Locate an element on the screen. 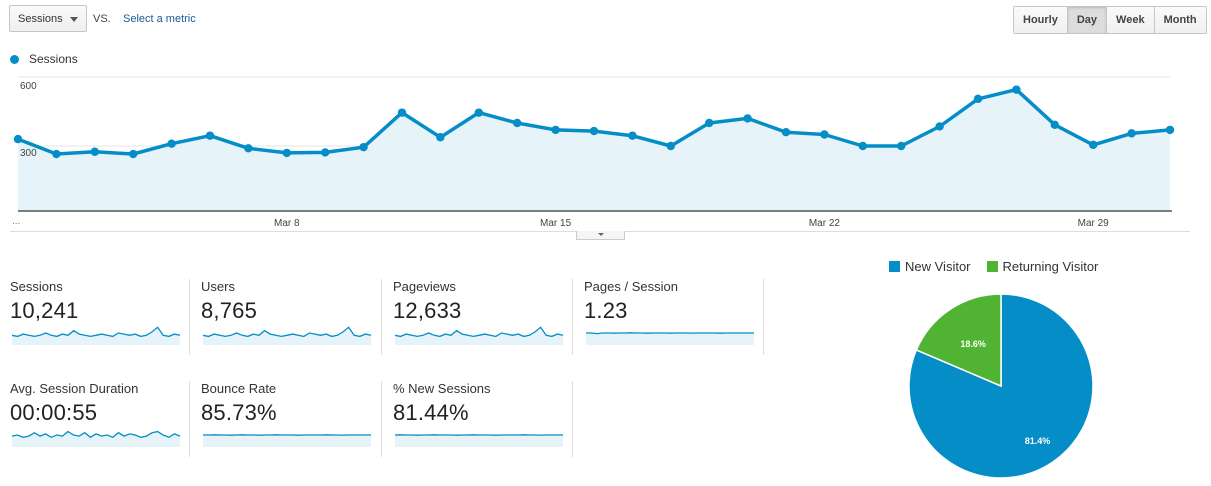 The height and width of the screenshot is (486, 1211). metric-tile-pages-per-session: Pages / Session 1.23 is located at coordinates (670, 317).